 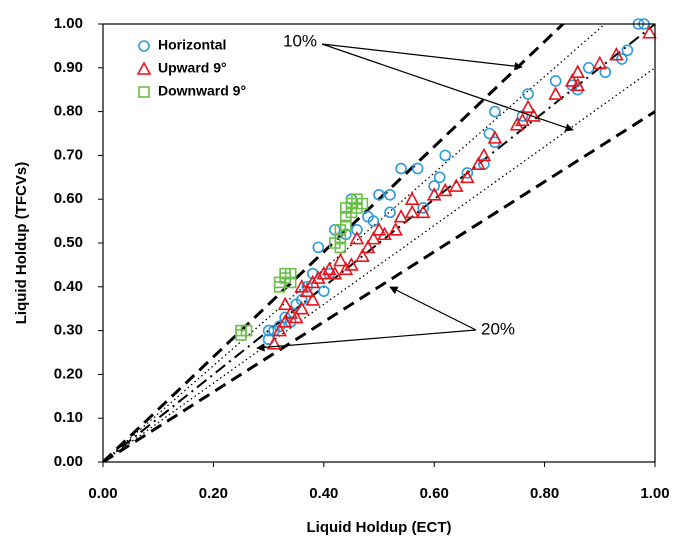 What do you see at coordinates (68, 461) in the screenshot?
I see `y-tick-label: 0.00` at bounding box center [68, 461].